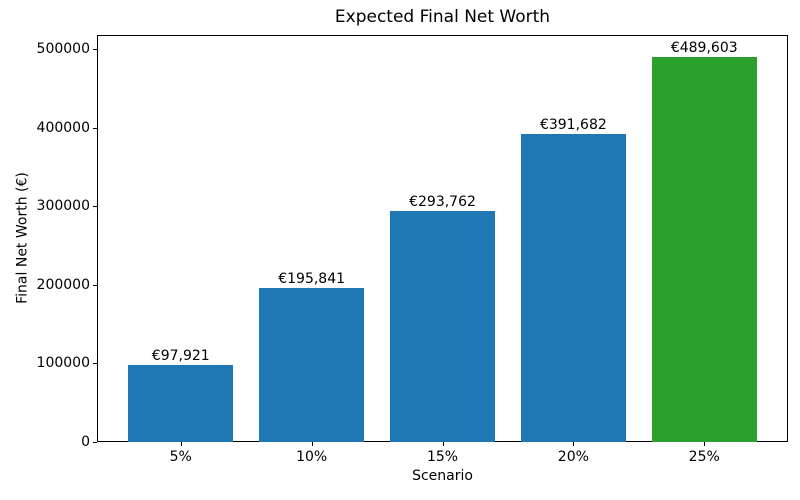 This screenshot has height=500, width=800. I want to click on y-tick-label: 400000, so click(63, 127).